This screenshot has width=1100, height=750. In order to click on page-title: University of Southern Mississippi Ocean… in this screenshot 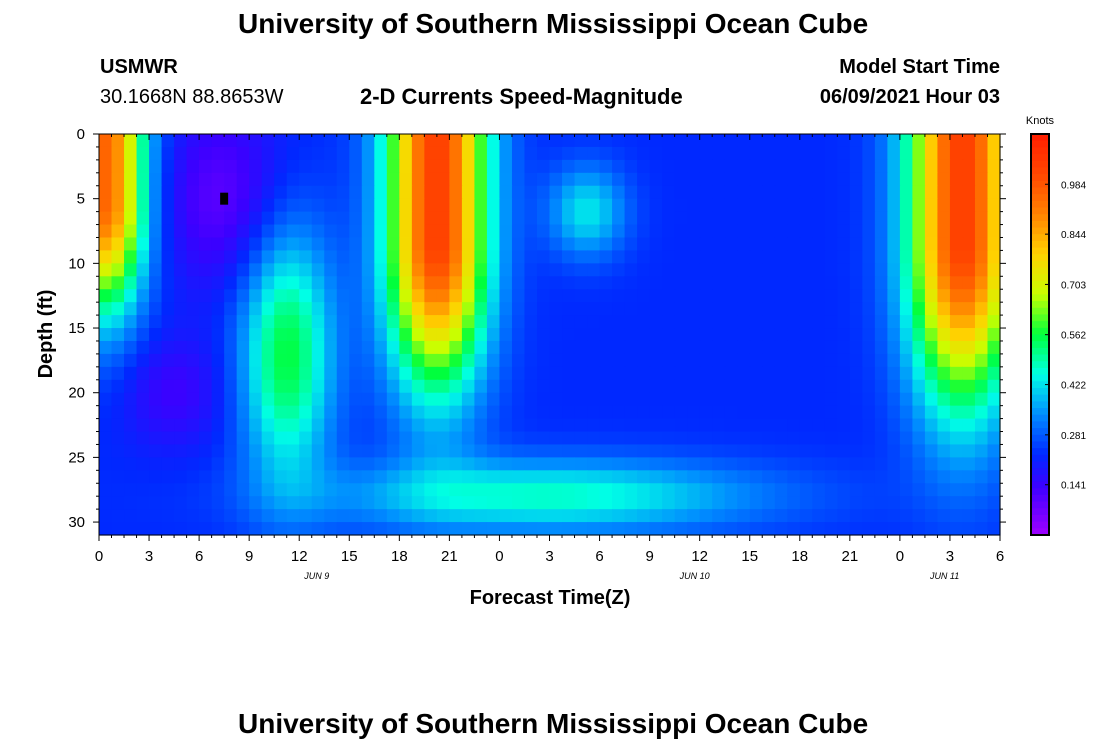, I will do `click(553, 23)`.